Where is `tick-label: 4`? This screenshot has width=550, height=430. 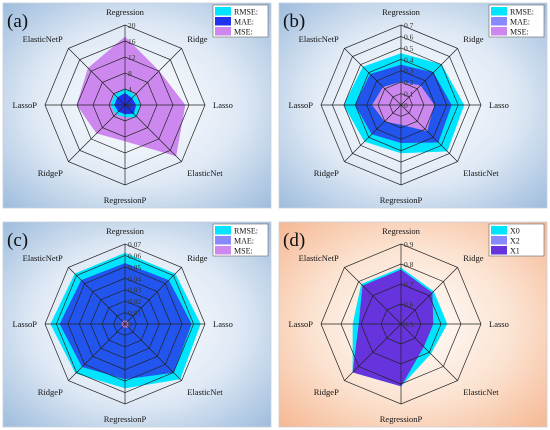
tick-label: 4 is located at coordinates (130, 89).